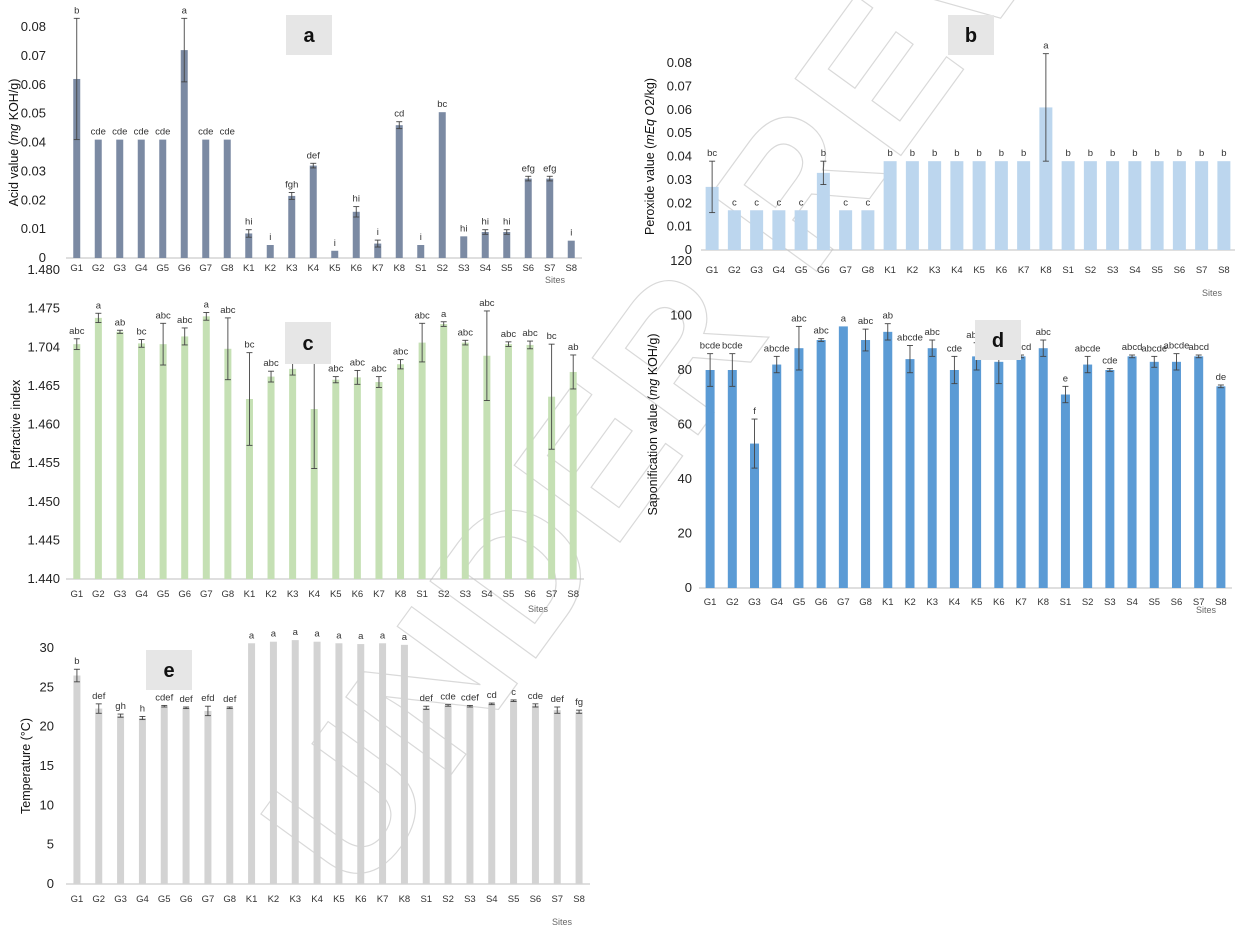  What do you see at coordinates (998, 341) in the screenshot?
I see `panel-label: d` at bounding box center [998, 341].